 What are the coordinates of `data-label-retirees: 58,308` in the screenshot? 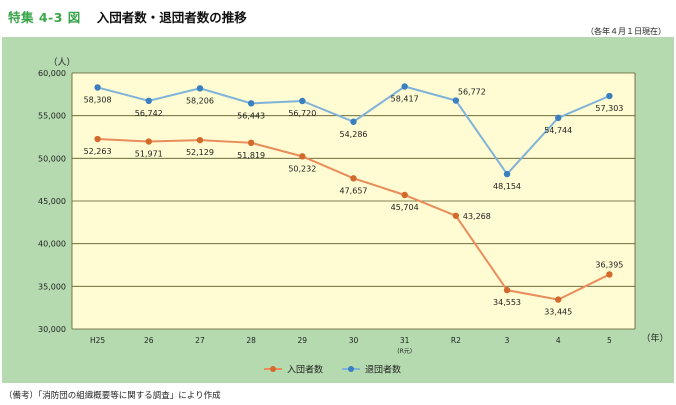 It's located at (98, 99).